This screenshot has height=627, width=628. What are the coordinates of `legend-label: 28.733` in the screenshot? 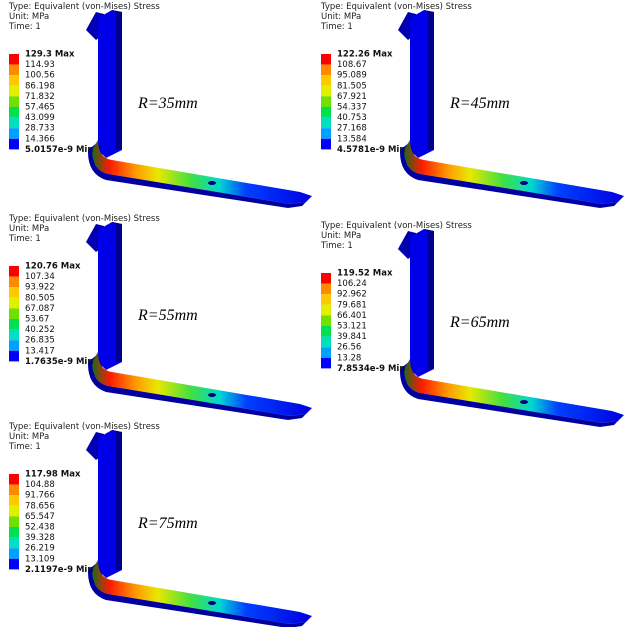 It's located at (40, 129).